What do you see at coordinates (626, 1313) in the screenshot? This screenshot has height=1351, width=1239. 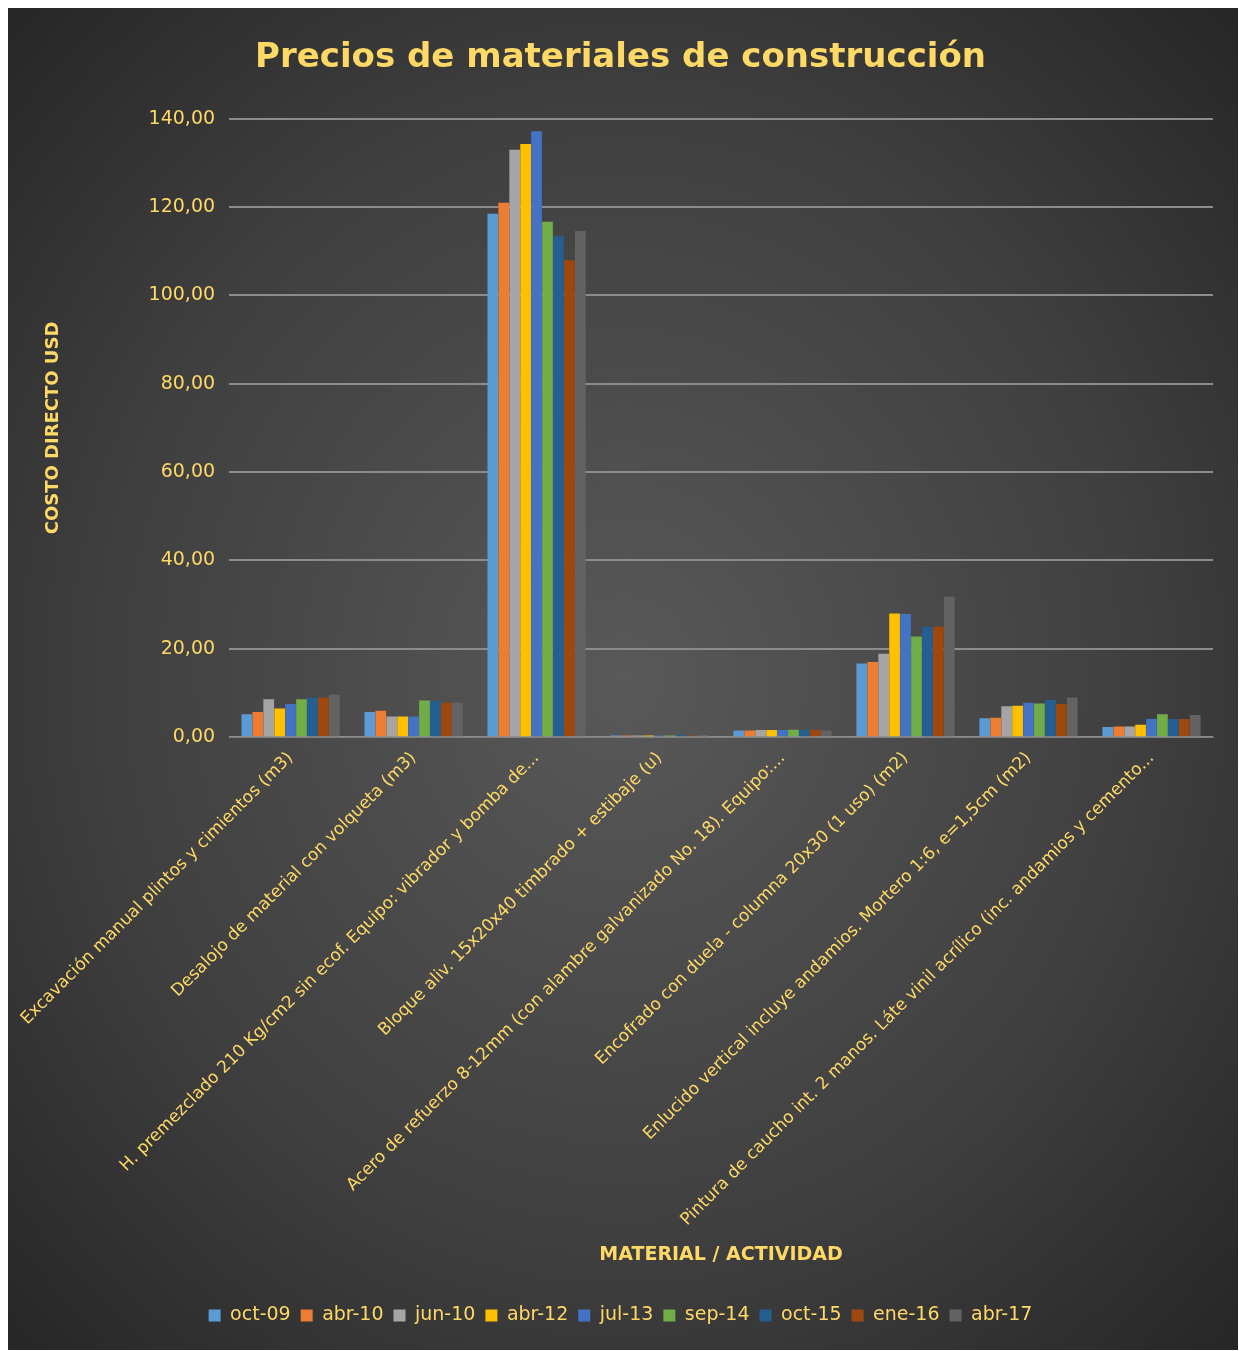 I see `legend-label: jul-13` at bounding box center [626, 1313].